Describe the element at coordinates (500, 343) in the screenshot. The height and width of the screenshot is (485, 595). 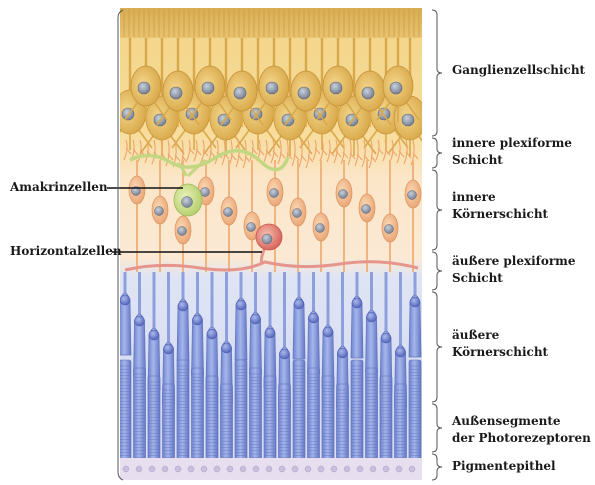
I see `label-outer-nuclear-layer: äußere Körnerschicht` at that location.